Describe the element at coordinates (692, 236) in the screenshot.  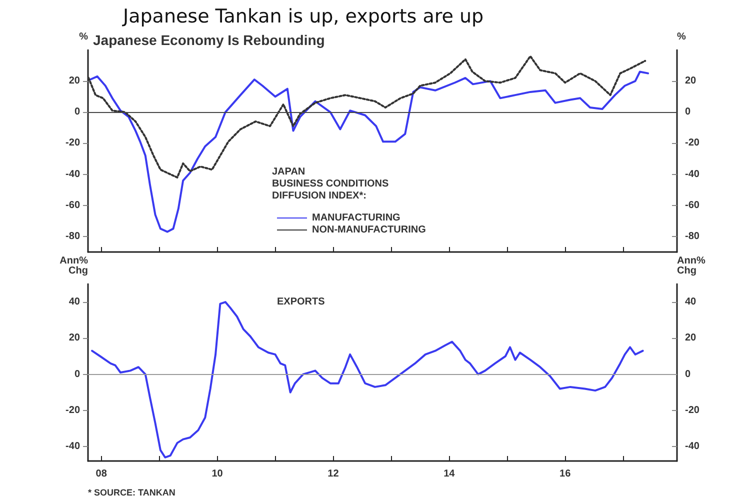
I see `y2-tick-label: -80` at that location.